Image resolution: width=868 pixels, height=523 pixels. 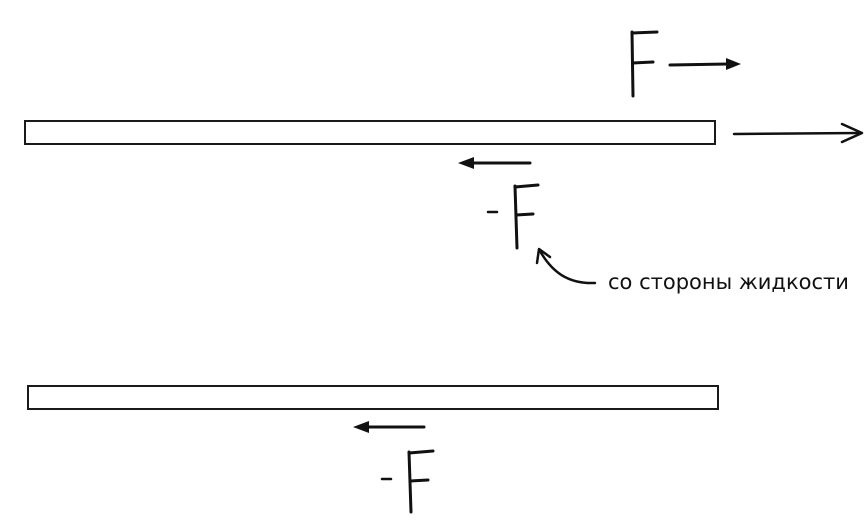 I want to click on top-plate, so click(x=370, y=132).